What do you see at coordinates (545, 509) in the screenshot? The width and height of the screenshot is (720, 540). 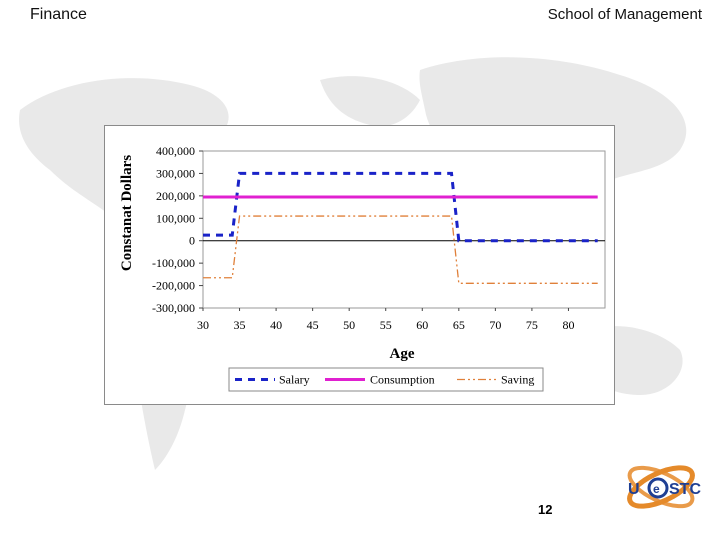 I see `page-number: 12` at bounding box center [545, 509].